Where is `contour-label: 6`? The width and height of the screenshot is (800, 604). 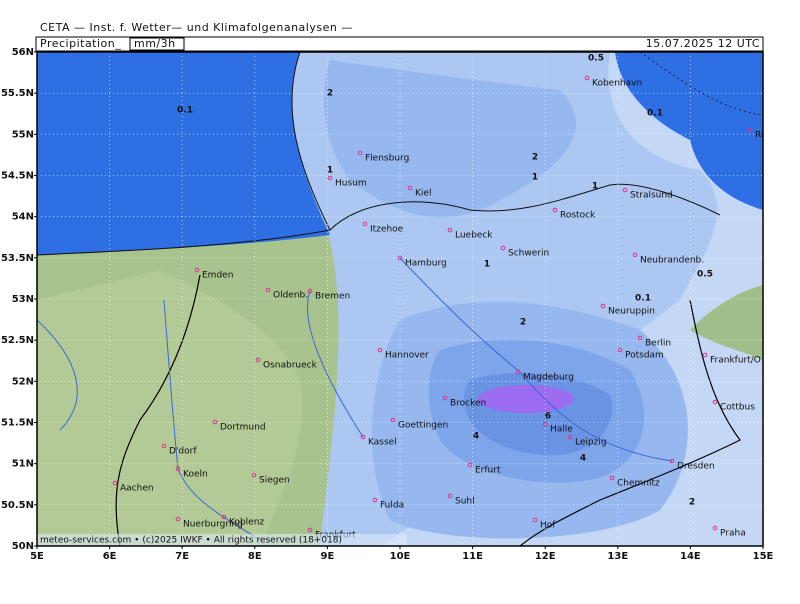
contour-label: 6 is located at coordinates (548, 417).